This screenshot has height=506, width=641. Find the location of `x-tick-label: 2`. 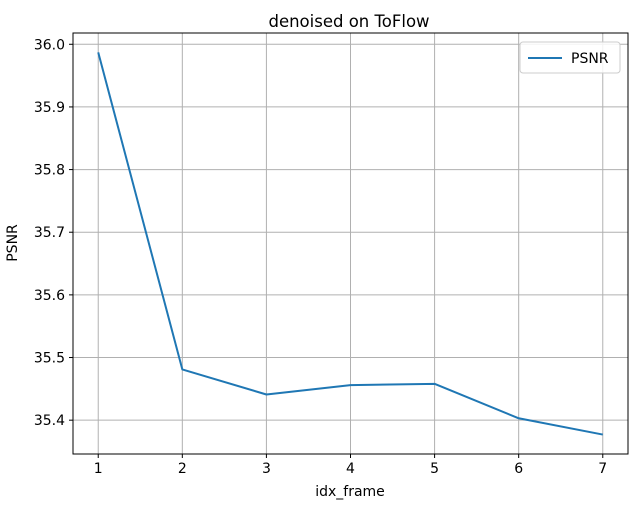

x-tick-label: 2 is located at coordinates (182, 469).